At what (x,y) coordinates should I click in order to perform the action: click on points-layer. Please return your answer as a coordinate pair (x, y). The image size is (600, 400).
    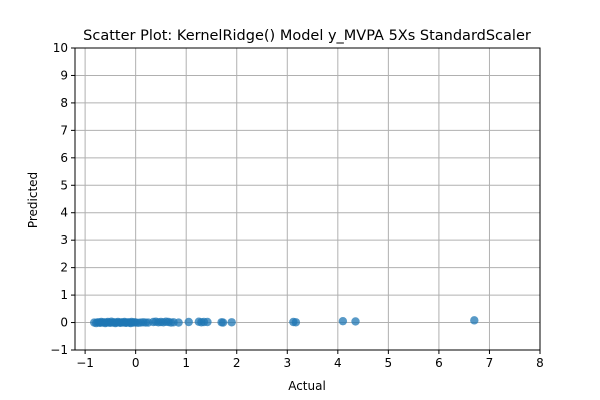
    Looking at the image, I should click on (284, 322).